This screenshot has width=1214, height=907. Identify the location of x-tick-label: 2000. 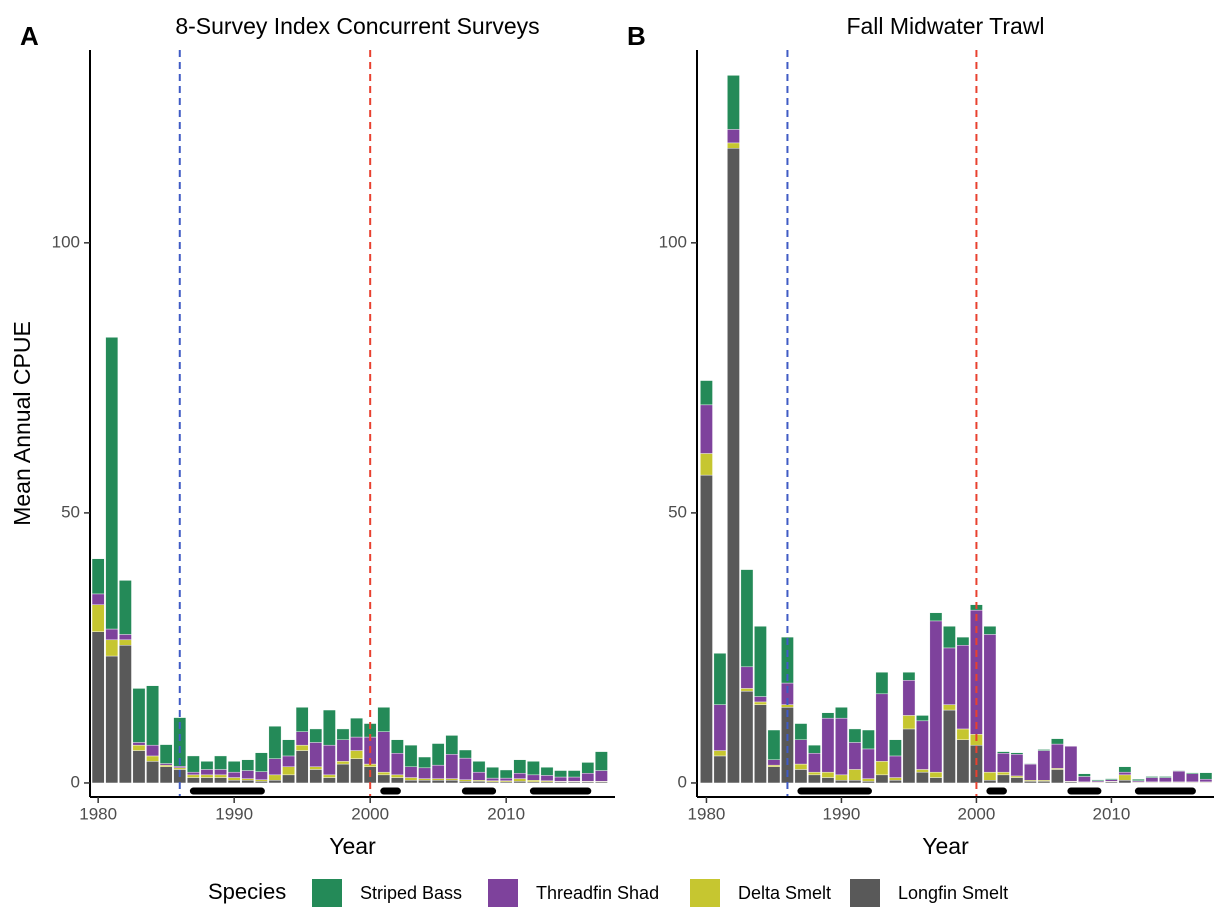
(977, 813).